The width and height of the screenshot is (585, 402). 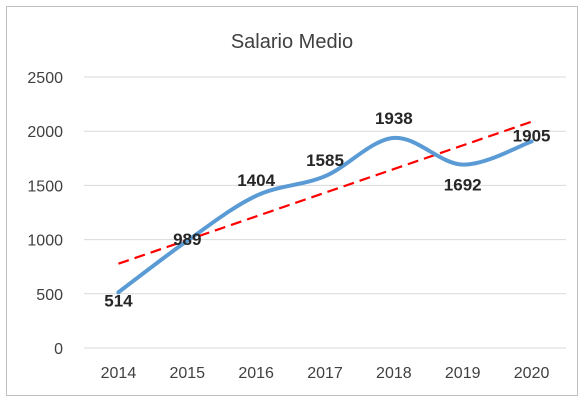 What do you see at coordinates (118, 300) in the screenshot?
I see `data-label: 514` at bounding box center [118, 300].